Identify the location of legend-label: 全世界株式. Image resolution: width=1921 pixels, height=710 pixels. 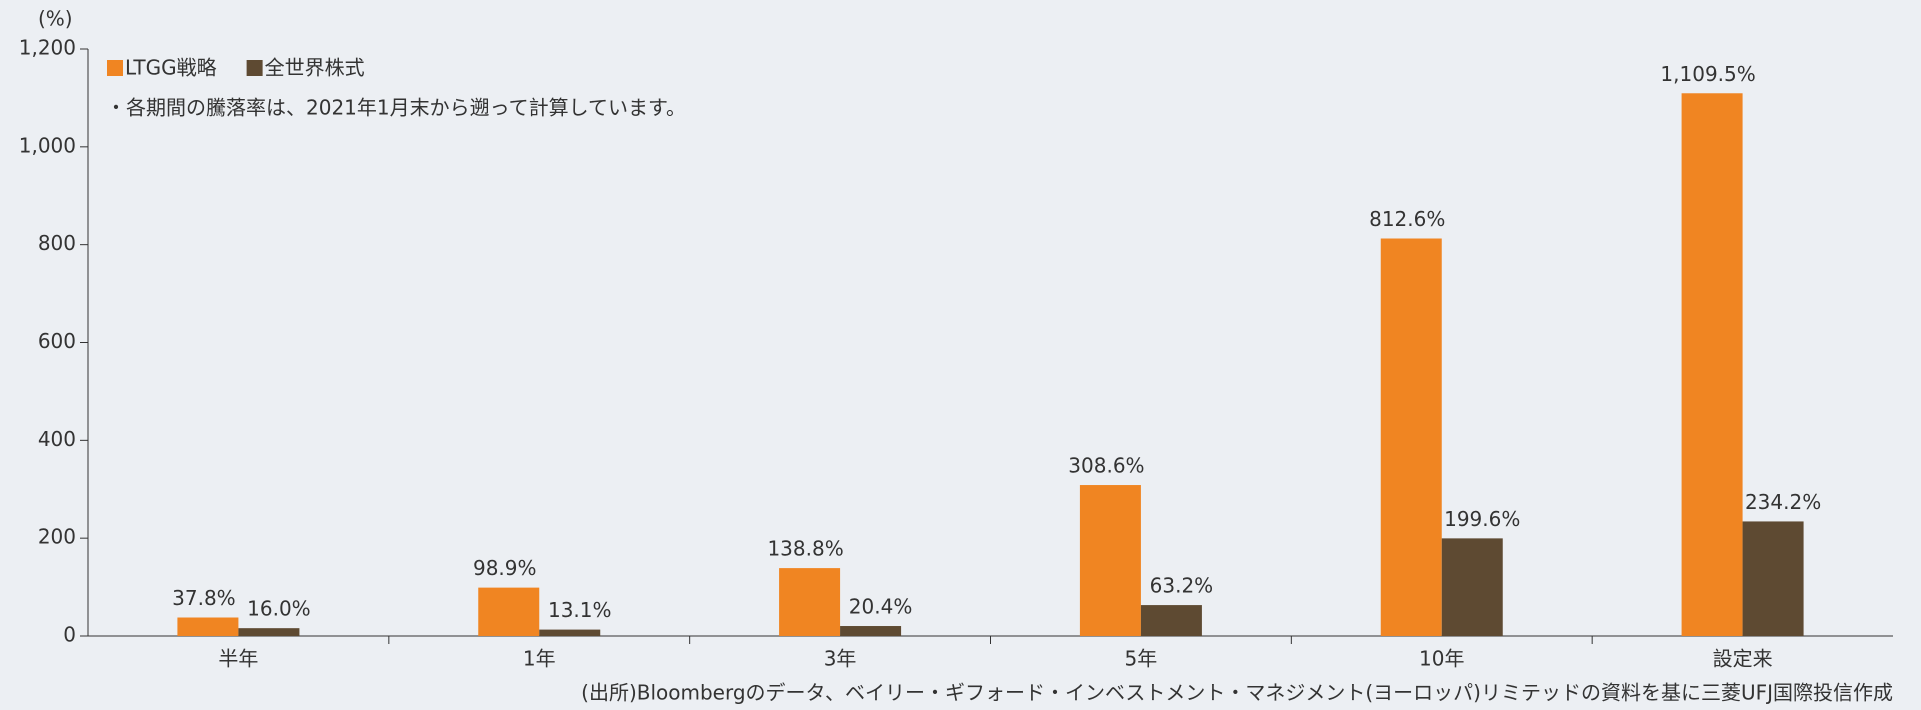
(315, 68).